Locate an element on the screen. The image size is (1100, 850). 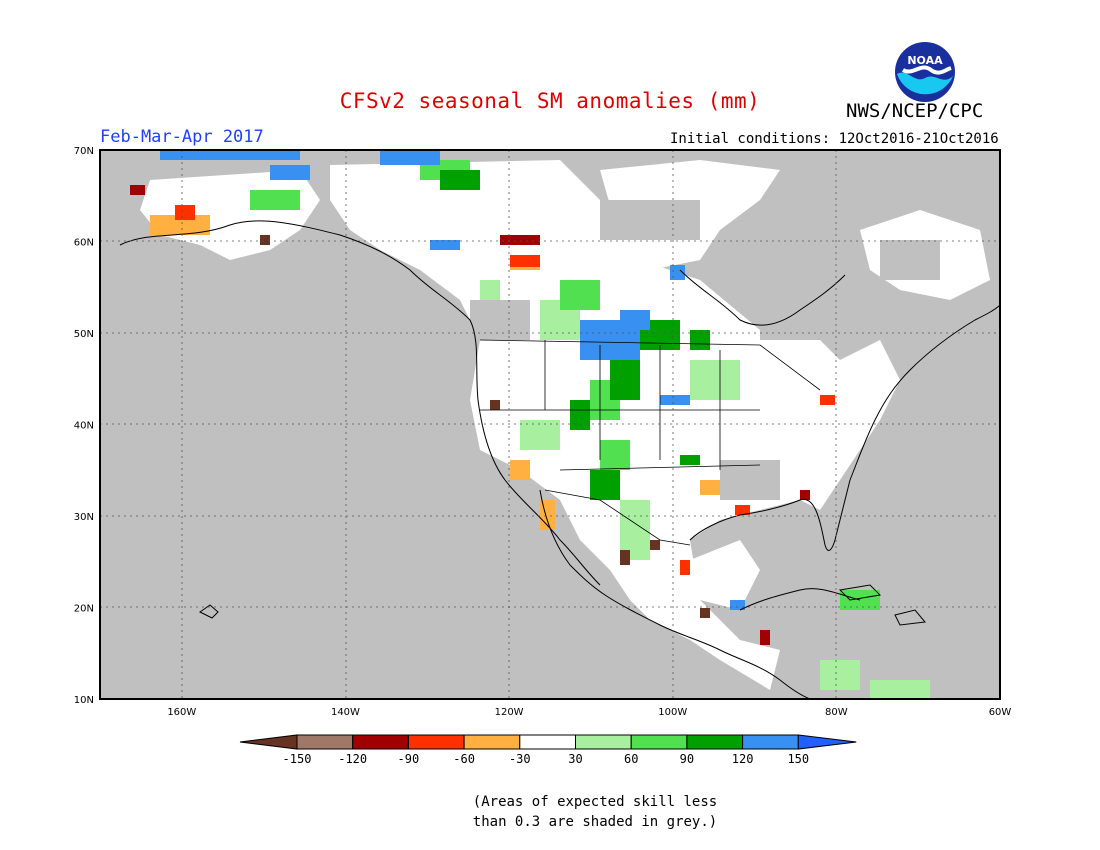
colorbar-label--120: -120 is located at coordinates (352, 759).